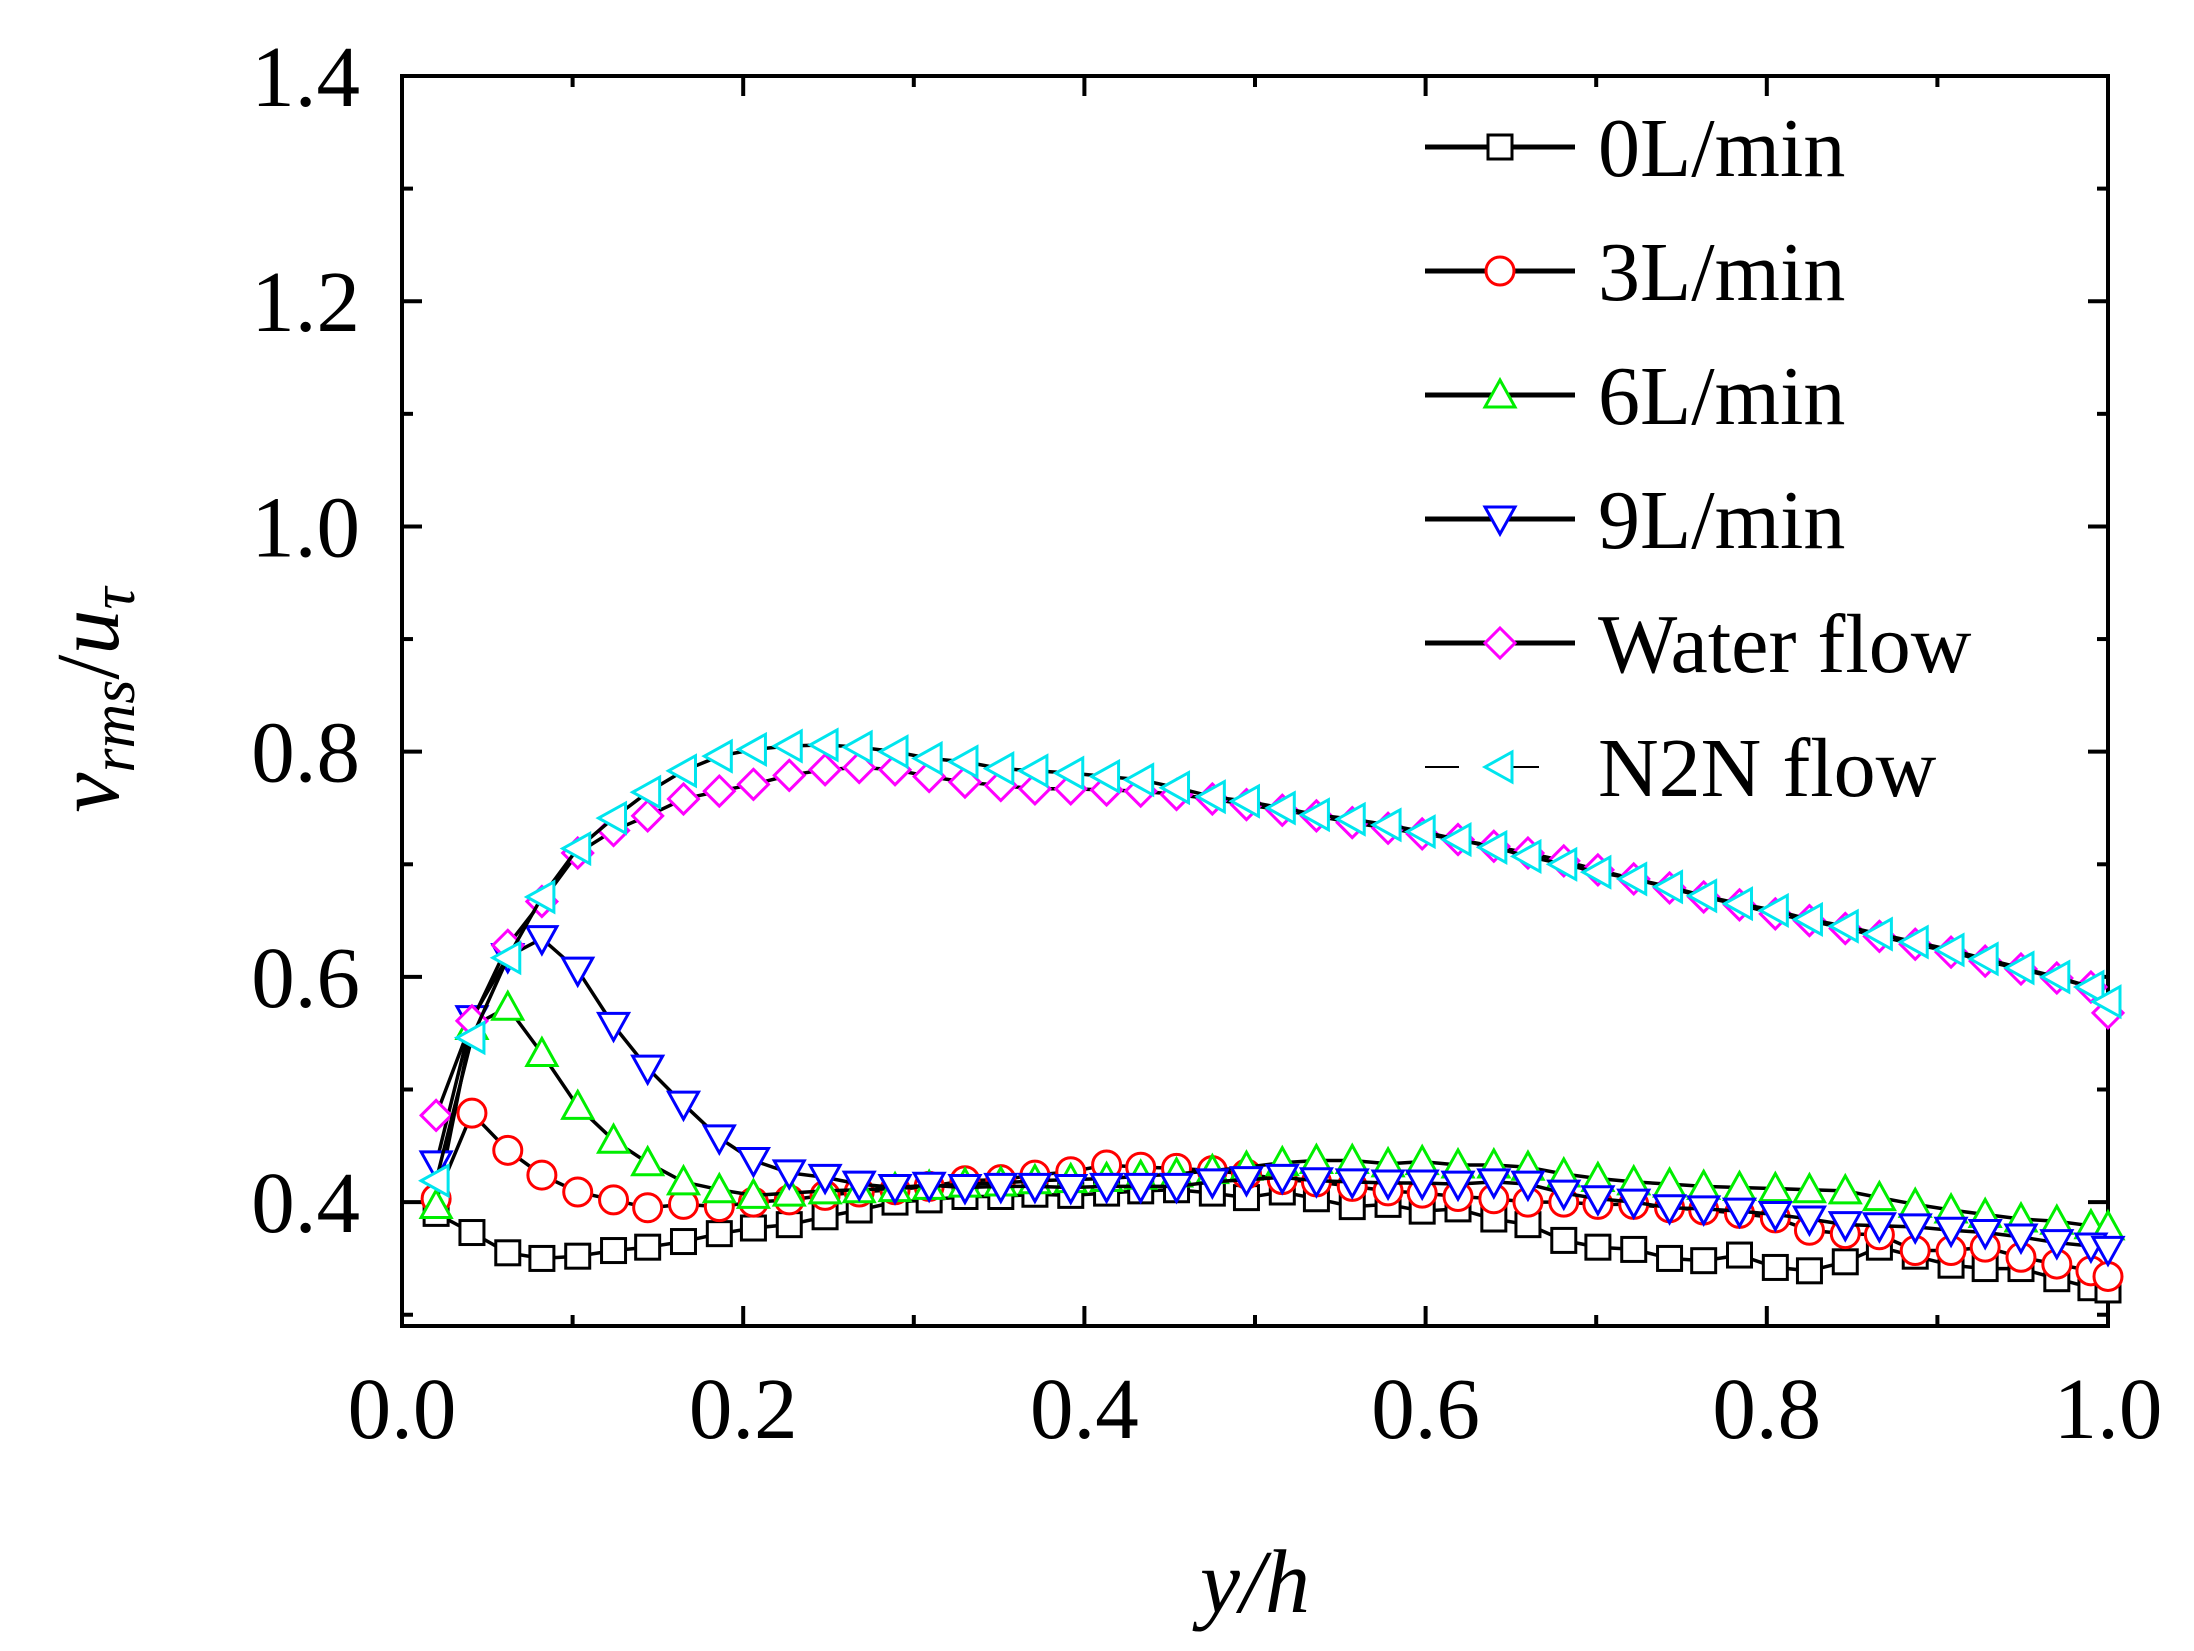 This screenshot has height=1651, width=2194. Describe the element at coordinates (305, 76) in the screenshot. I see `y-tick-label: 1.4` at that location.